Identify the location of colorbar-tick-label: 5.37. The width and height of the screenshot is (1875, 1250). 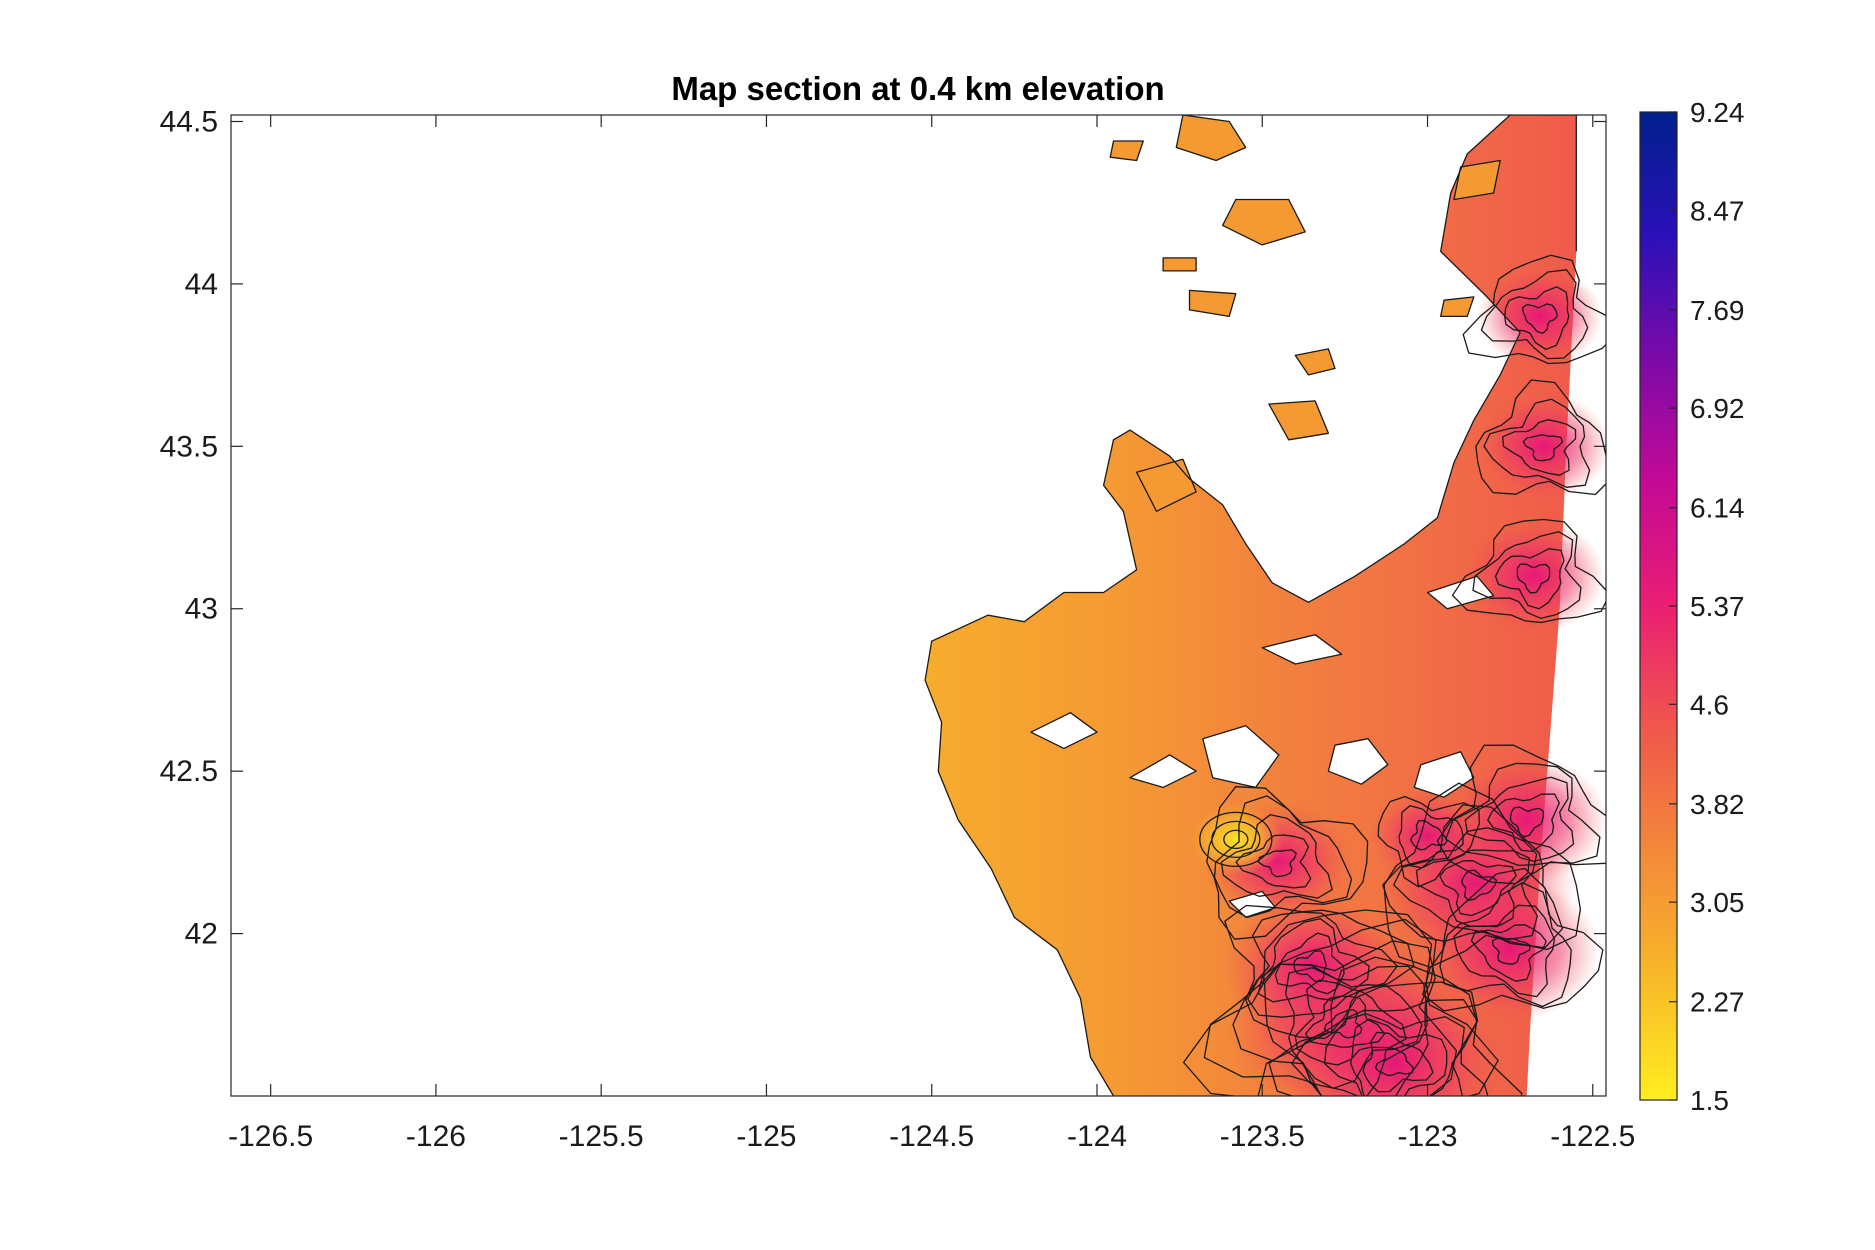
(1717, 606).